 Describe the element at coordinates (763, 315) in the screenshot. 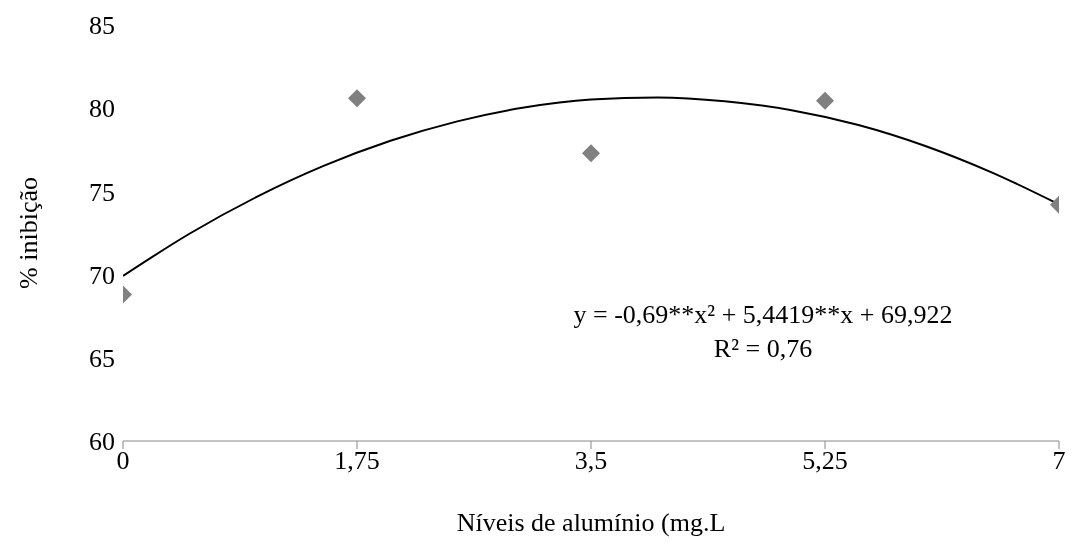

I see `annotation: y = -0,69**x² + 5,4419**x + 69,922` at that location.